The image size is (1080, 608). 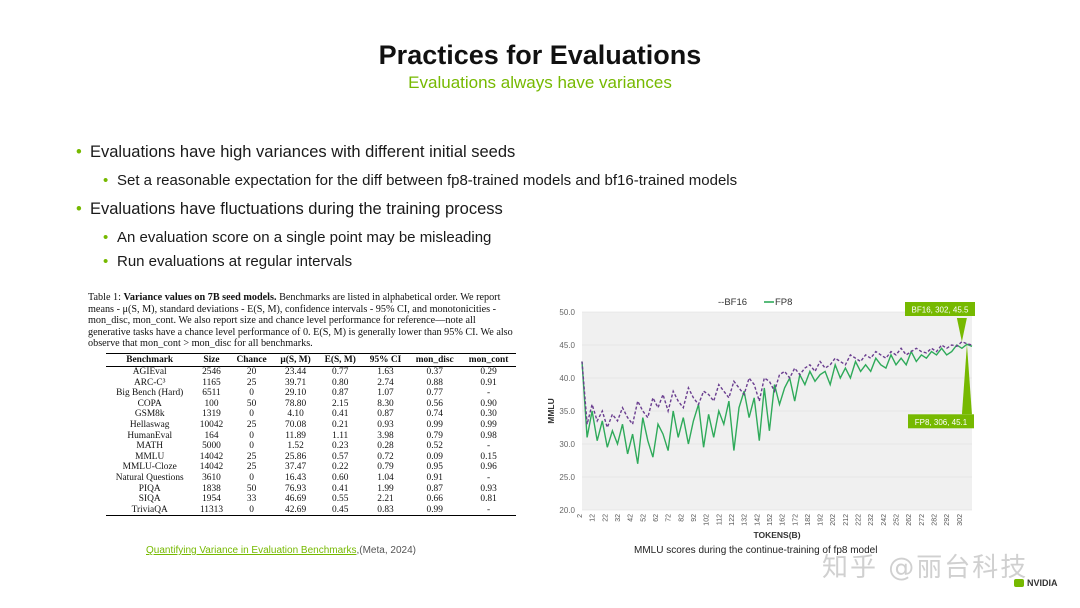 What do you see at coordinates (340, 424) in the screenshot?
I see `table-cell: 0.21` at bounding box center [340, 424].